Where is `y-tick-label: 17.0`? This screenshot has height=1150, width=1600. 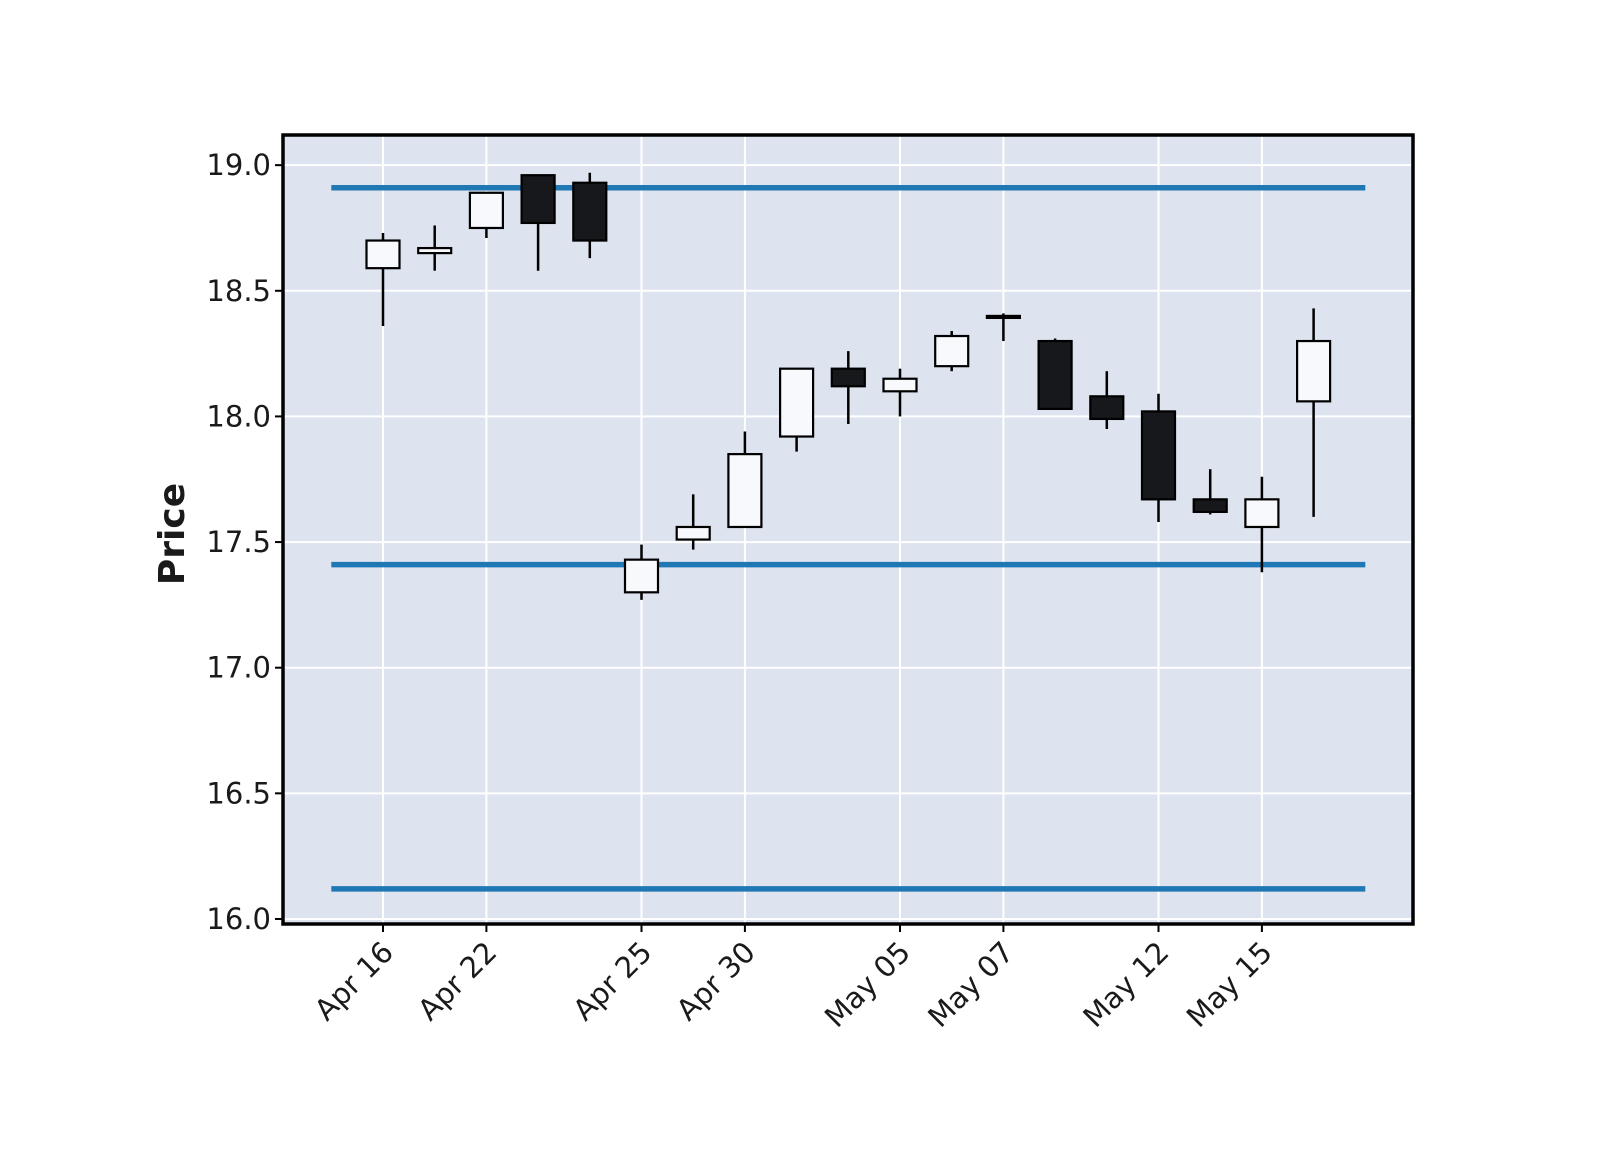
y-tick-label: 17.0 is located at coordinates (238, 668).